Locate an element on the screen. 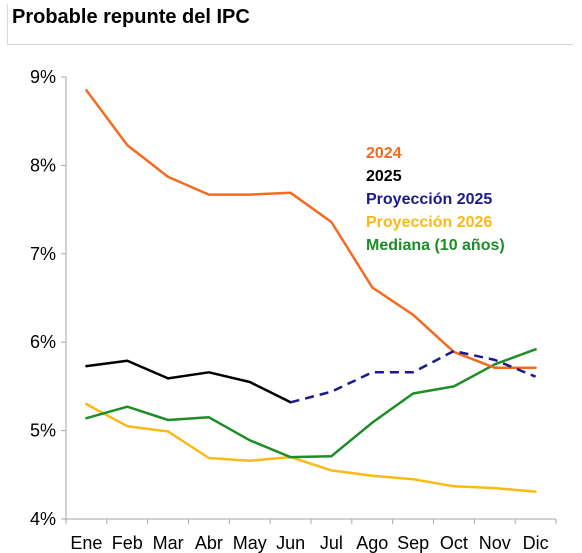  y-tick-label: 7% is located at coordinates (43, 254).